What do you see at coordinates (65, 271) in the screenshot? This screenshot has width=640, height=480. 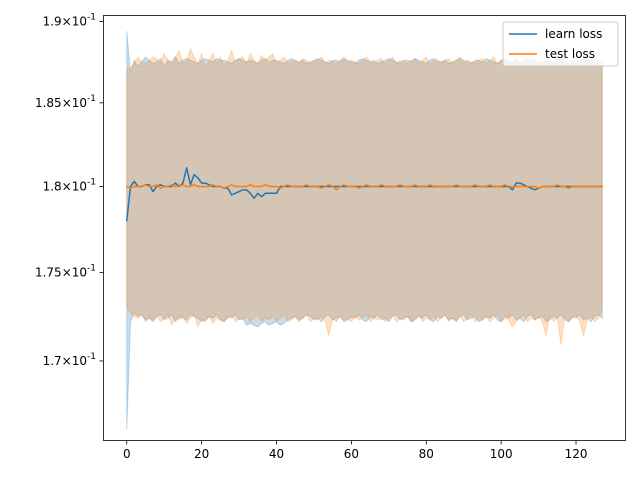 I see `y-tick-label: 1.75×10⁻¹` at bounding box center [65, 271].